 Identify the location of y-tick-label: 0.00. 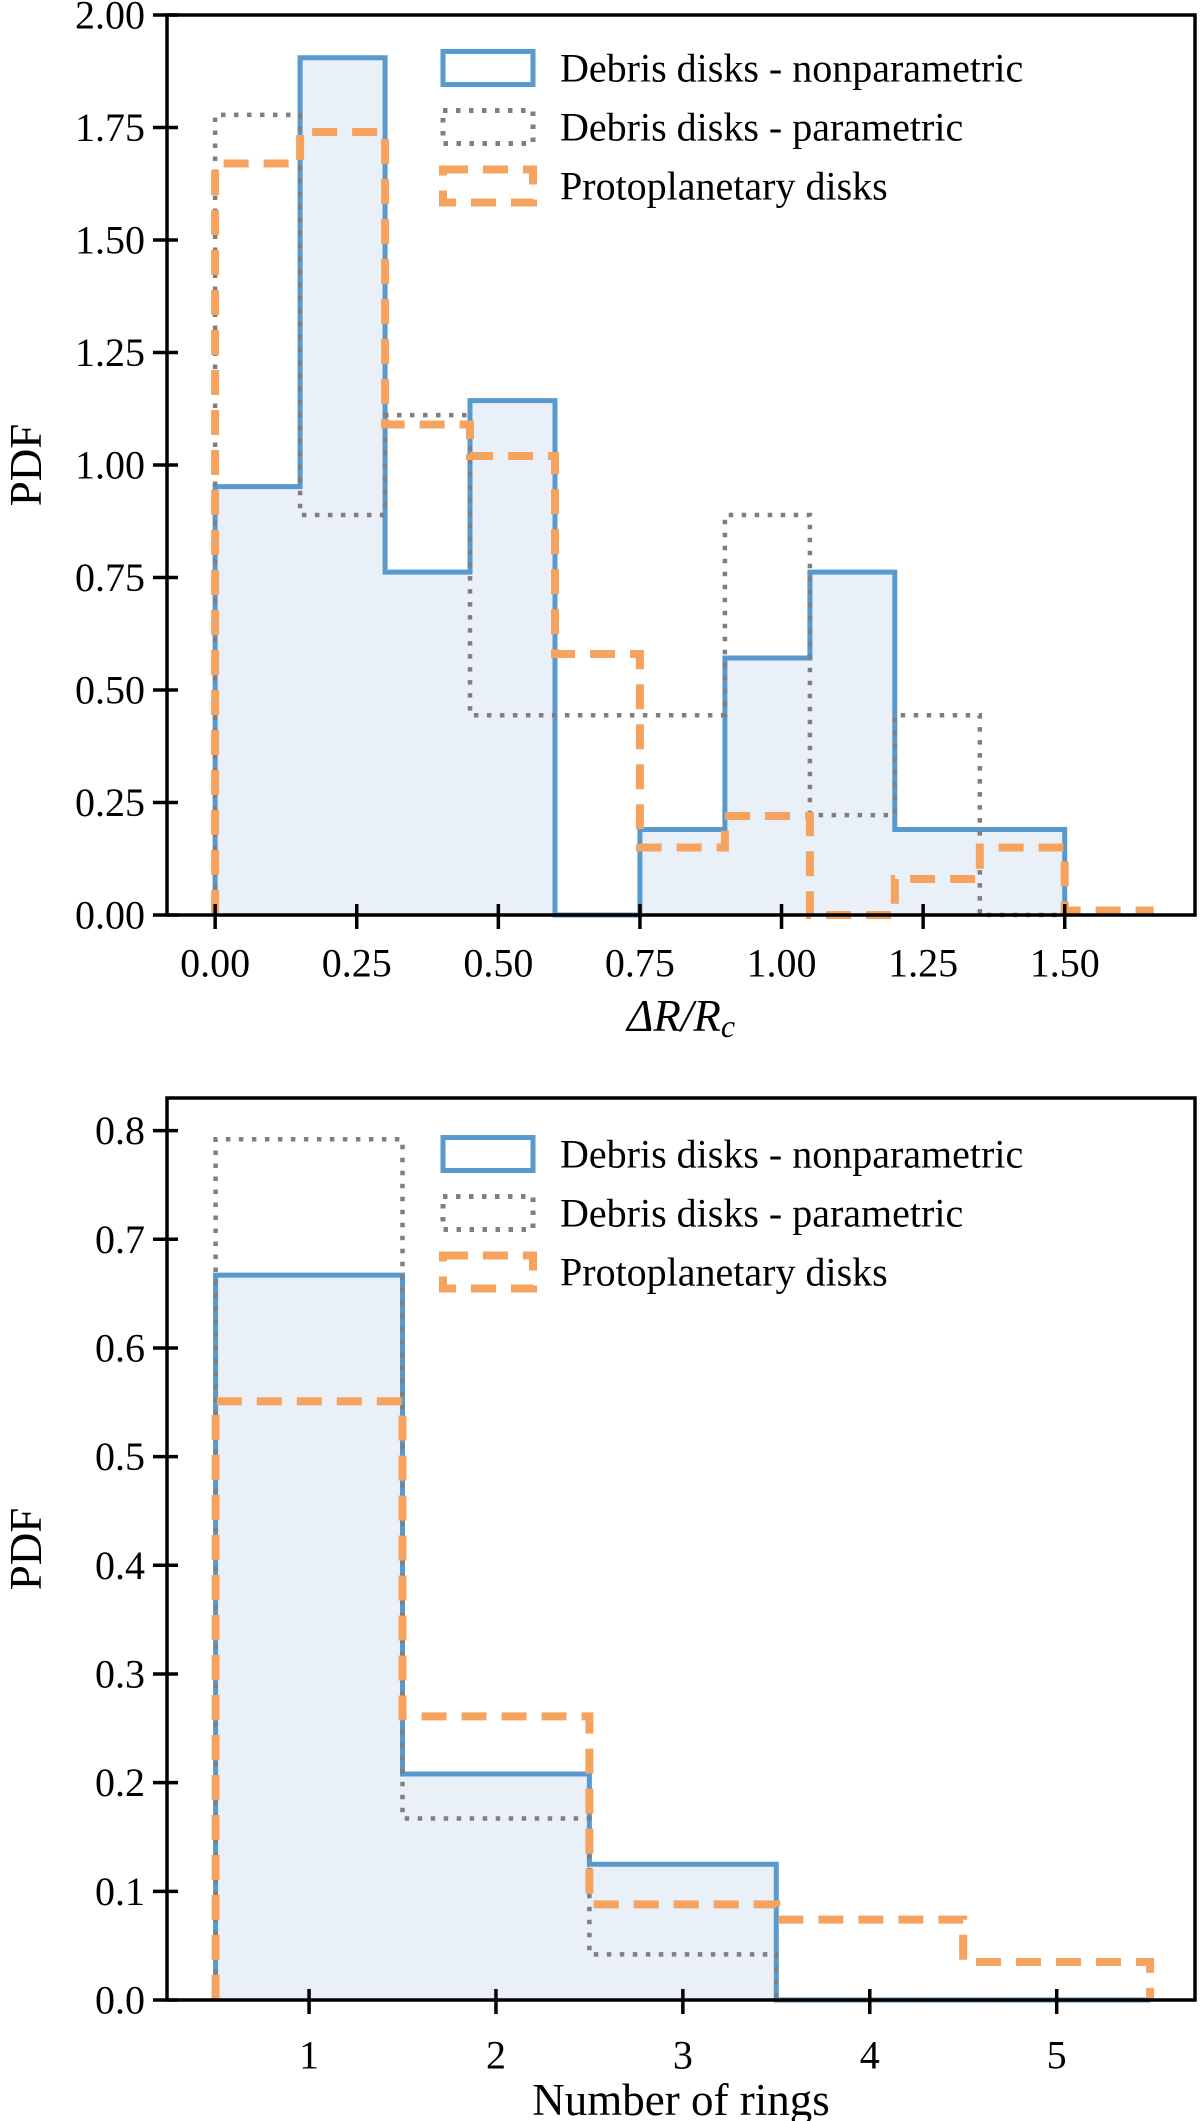
(110, 915).